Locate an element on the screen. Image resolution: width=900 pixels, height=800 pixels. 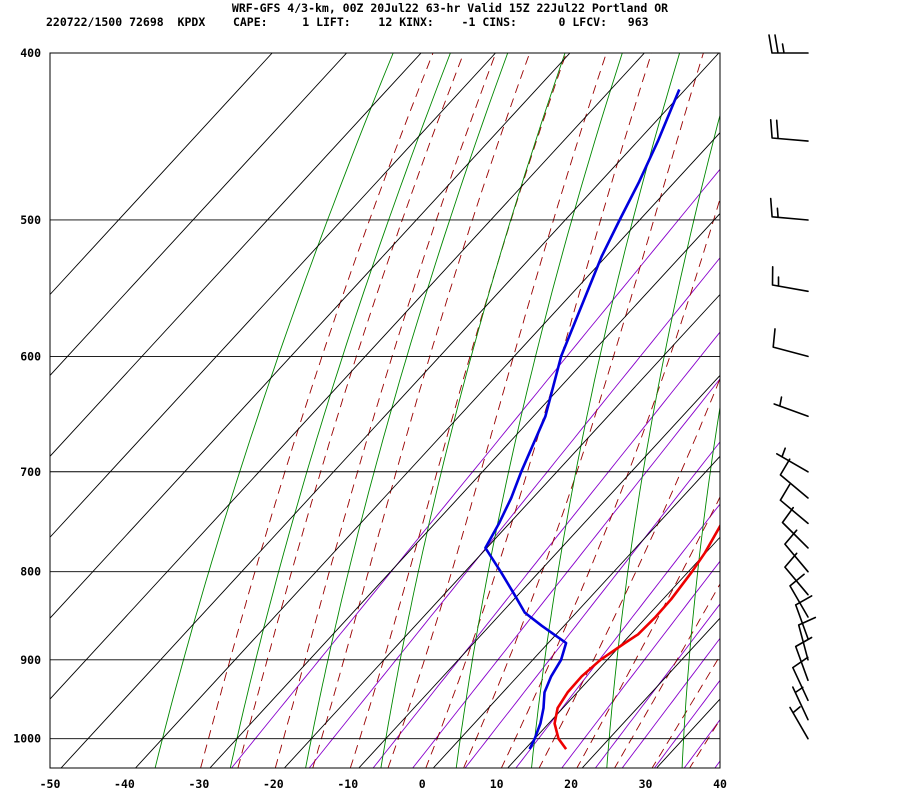
index-name-kinx: KINX: is located at coordinates (416, 22).